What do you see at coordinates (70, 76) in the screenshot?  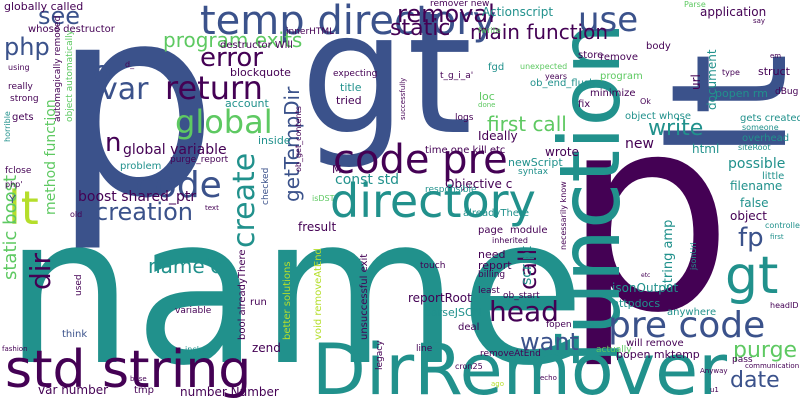 I see `word: object automatically` at bounding box center [70, 76].